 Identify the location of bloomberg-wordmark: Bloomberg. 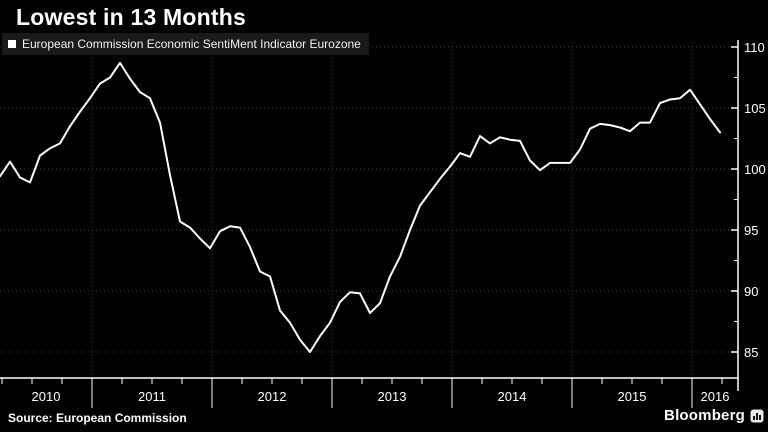
(704, 415).